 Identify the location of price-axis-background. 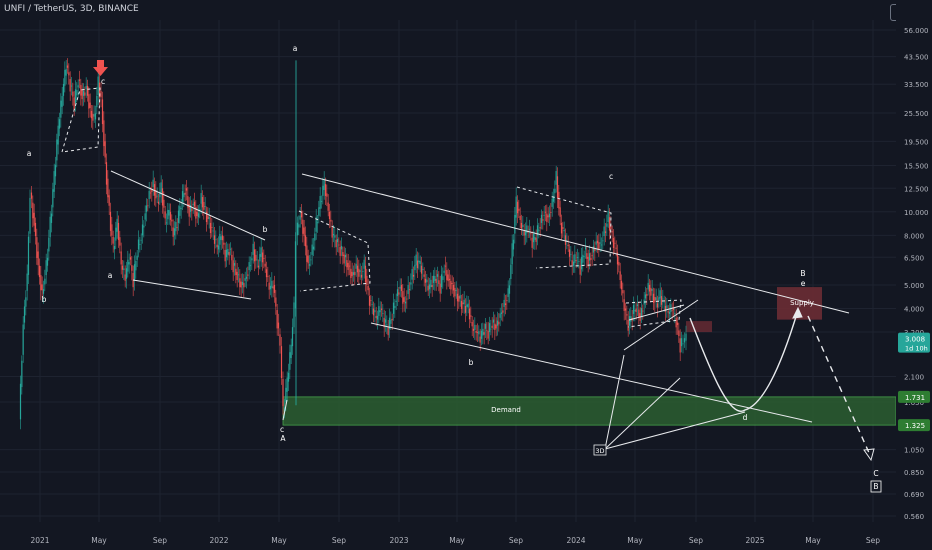
(914, 275).